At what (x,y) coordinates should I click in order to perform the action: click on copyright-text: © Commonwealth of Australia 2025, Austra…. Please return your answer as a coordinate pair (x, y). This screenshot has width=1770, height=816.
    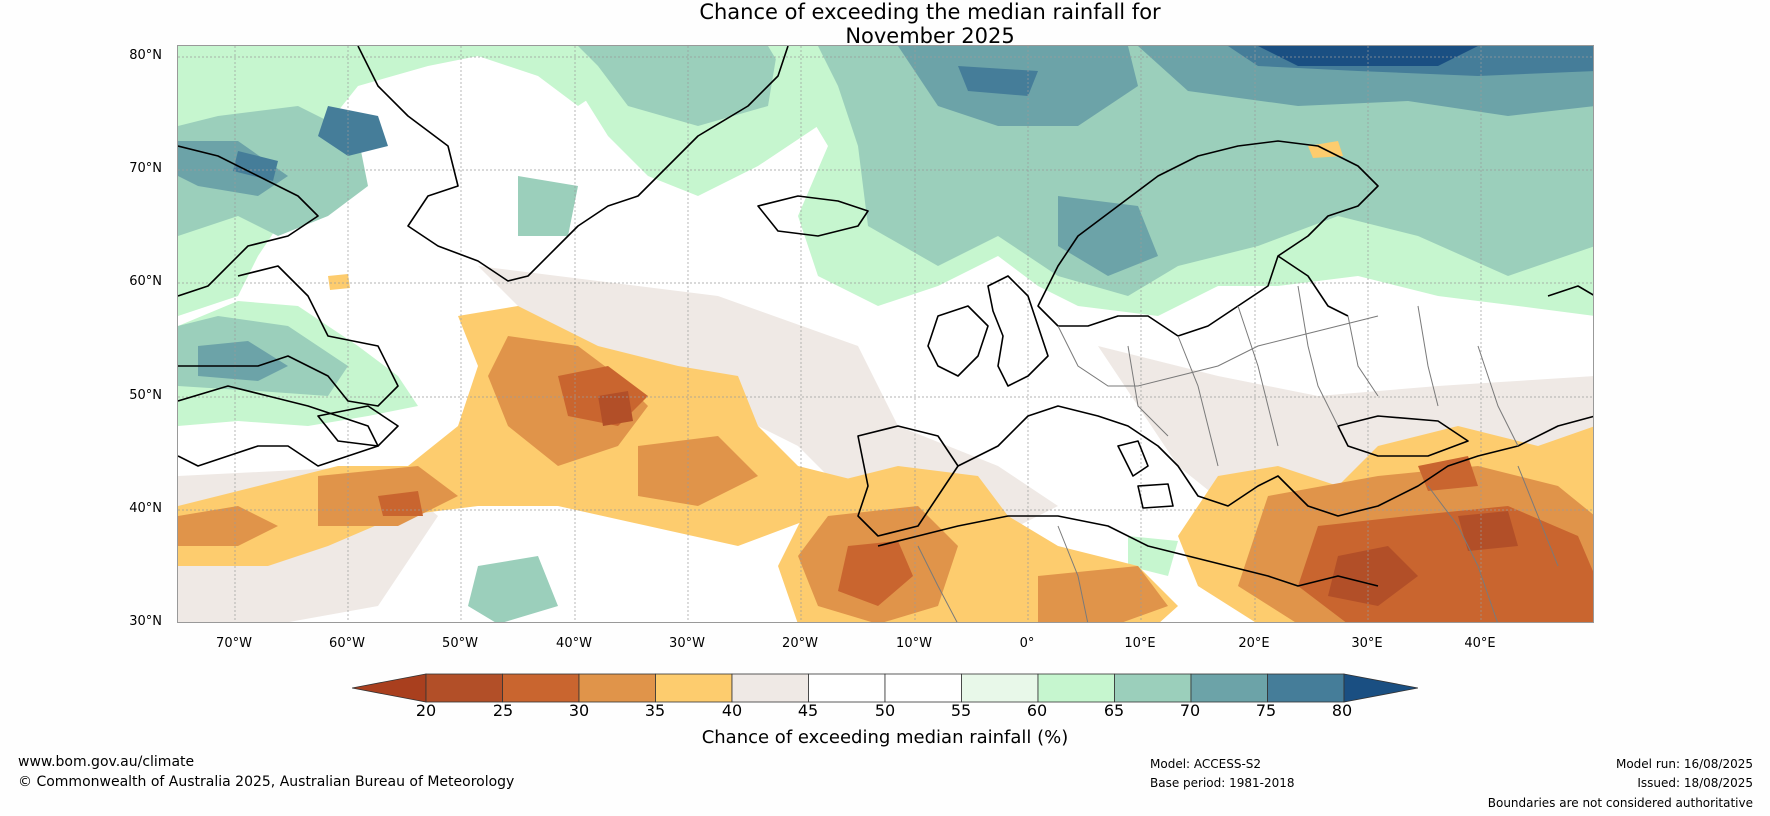
    Looking at the image, I should click on (266, 782).